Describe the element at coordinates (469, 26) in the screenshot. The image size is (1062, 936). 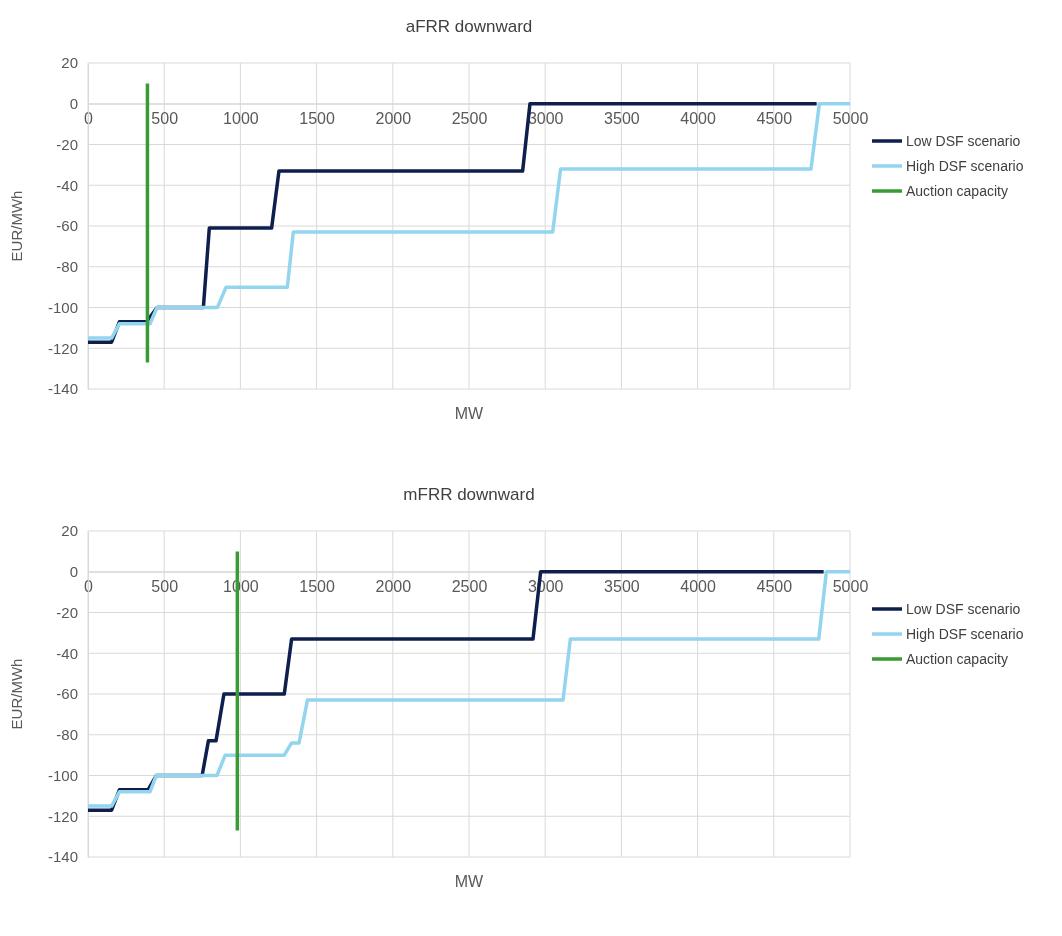
I see `chart-title: aFRR downward` at that location.